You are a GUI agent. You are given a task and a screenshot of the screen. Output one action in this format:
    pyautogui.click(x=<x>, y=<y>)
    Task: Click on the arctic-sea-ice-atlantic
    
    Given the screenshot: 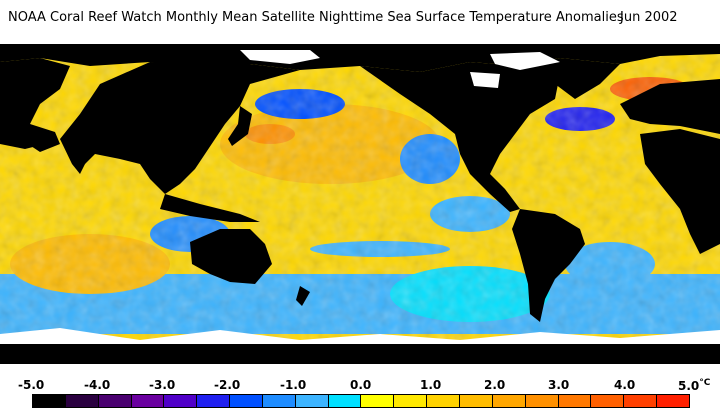 What is the action you would take?
    pyautogui.click(x=525, y=61)
    